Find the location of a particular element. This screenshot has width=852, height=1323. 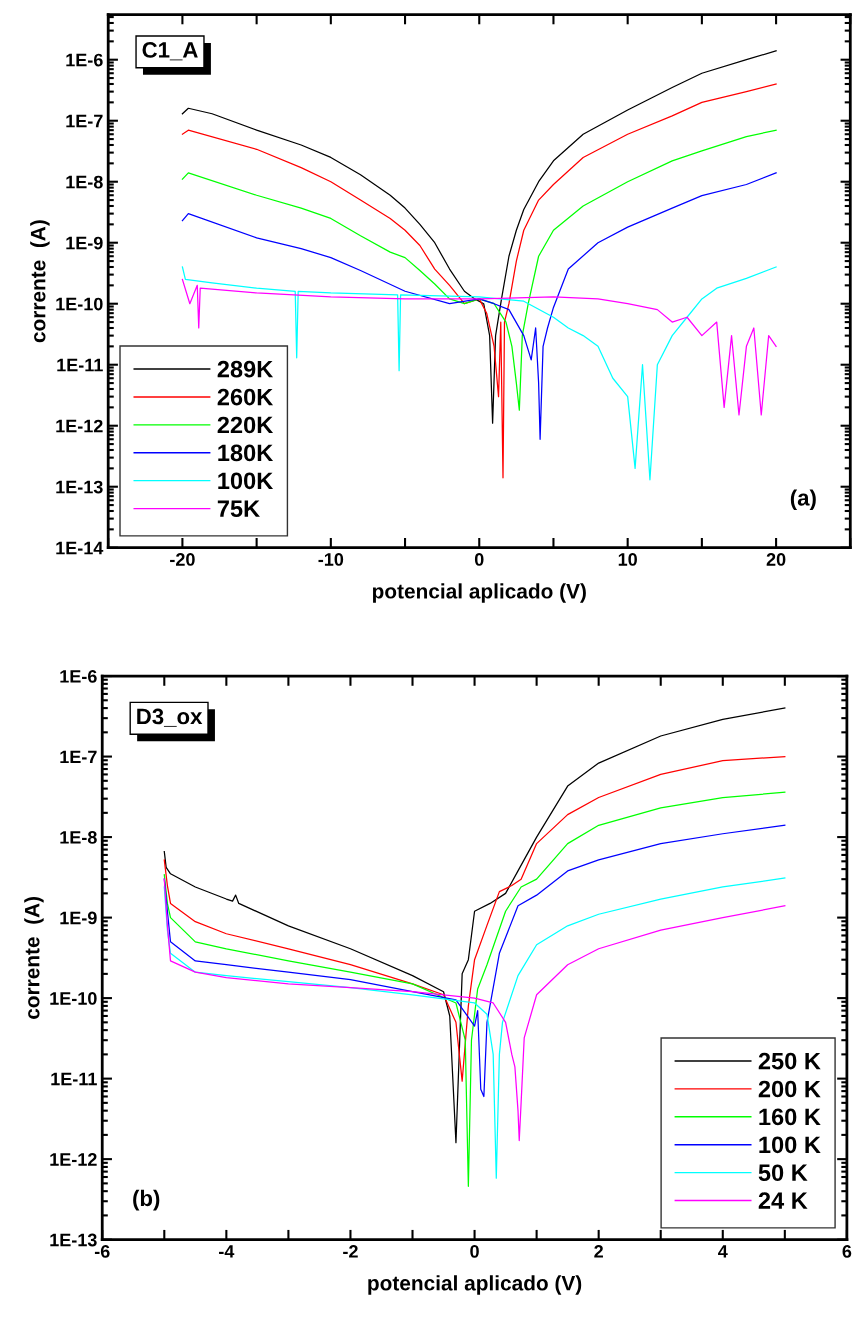

annotation: (b) is located at coordinates (146, 1200).